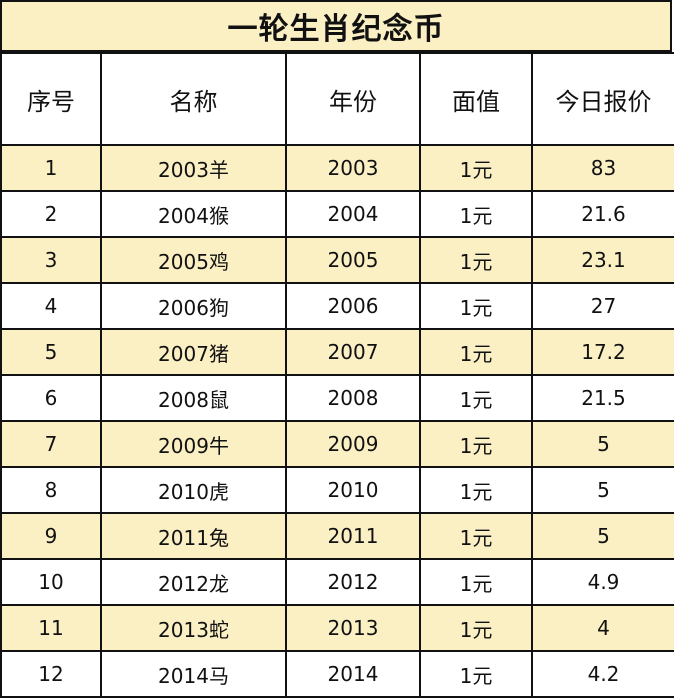 The width and height of the screenshot is (674, 698). I want to click on cell-price: 4, so click(602, 628).